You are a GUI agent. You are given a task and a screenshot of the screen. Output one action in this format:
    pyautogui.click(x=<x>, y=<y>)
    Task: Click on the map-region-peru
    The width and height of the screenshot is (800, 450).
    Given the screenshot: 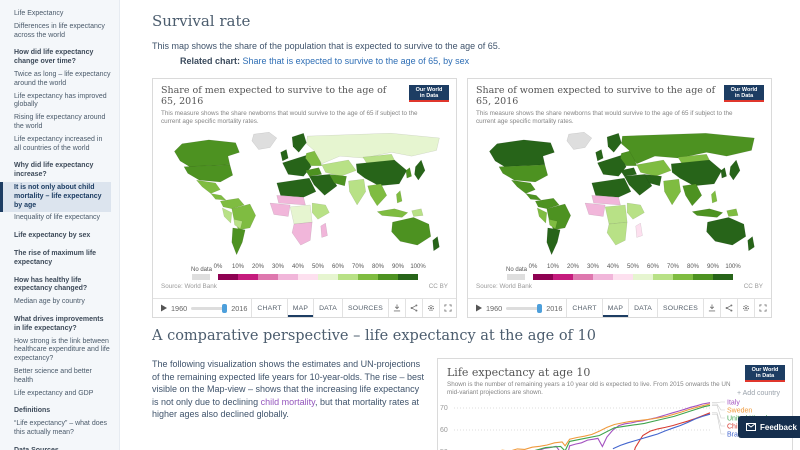 What is the action you would take?
    pyautogui.click(x=226, y=215)
    